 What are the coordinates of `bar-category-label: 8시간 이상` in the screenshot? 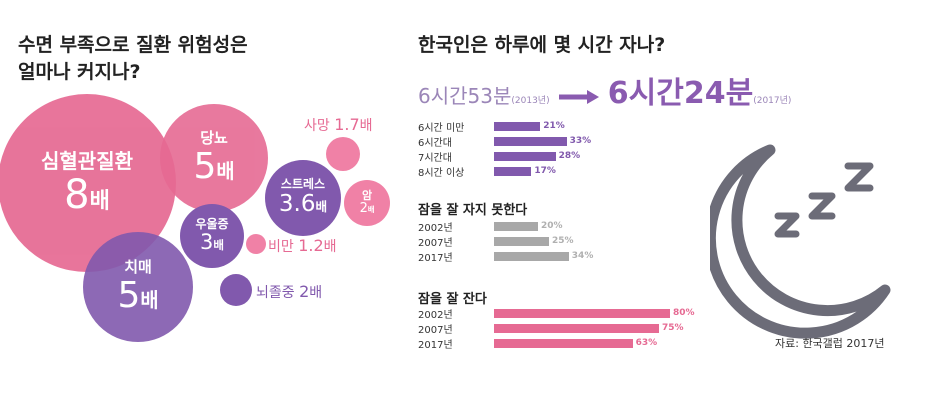 It's located at (441, 173).